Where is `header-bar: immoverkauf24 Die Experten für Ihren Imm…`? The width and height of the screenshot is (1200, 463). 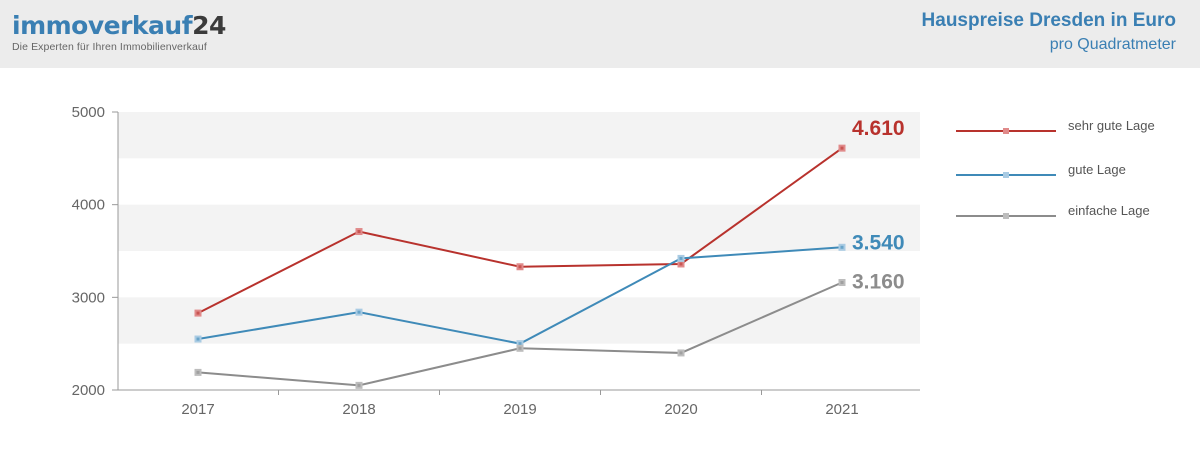
header-bar: immoverkauf24 Die Experten für Ihren Imm… is located at coordinates (600, 34).